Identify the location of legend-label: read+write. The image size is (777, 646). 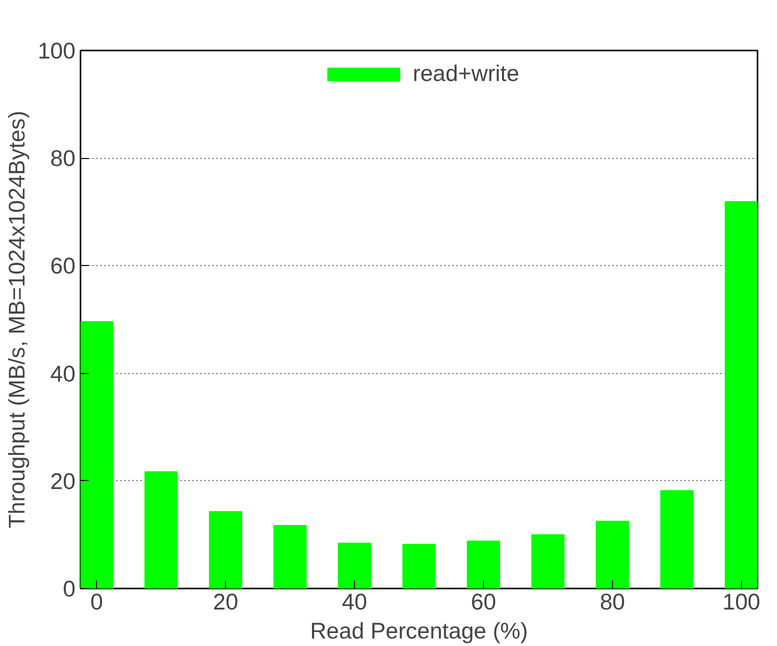
(466, 73).